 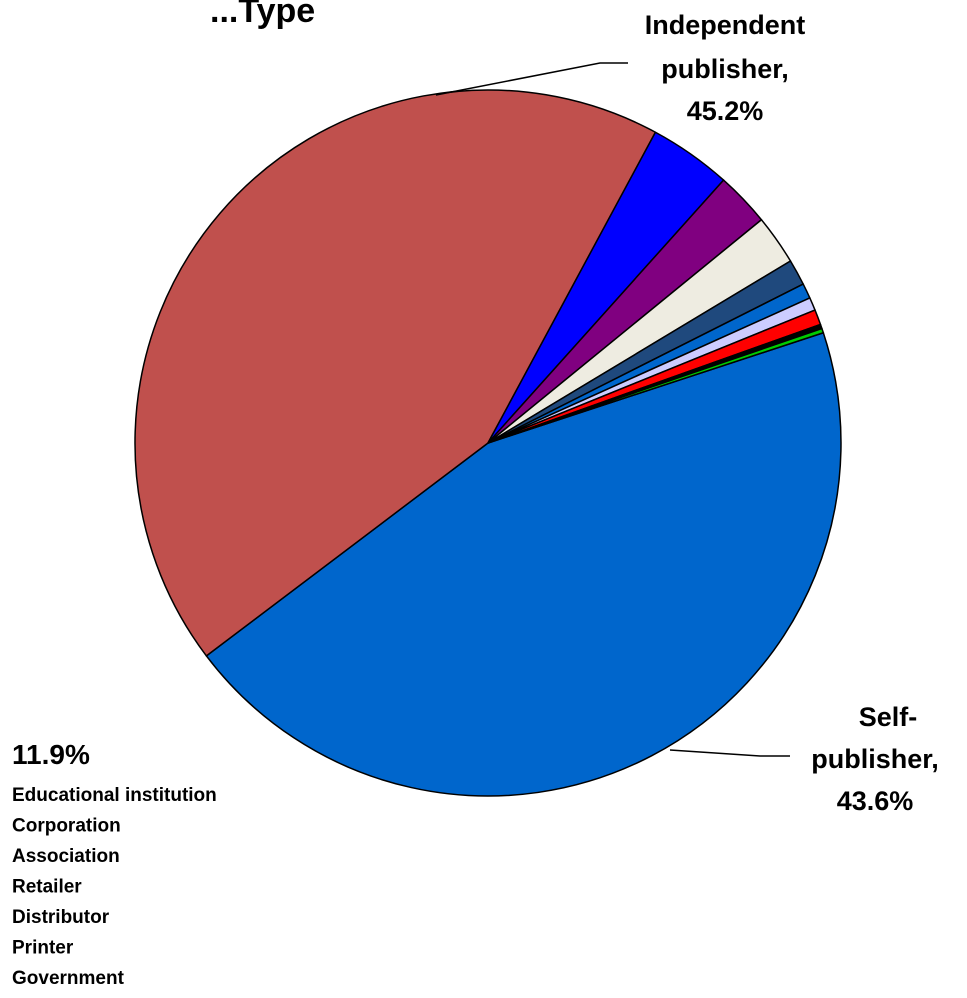 I want to click on callout-independent-line3: 45.2%, so click(x=725, y=111).